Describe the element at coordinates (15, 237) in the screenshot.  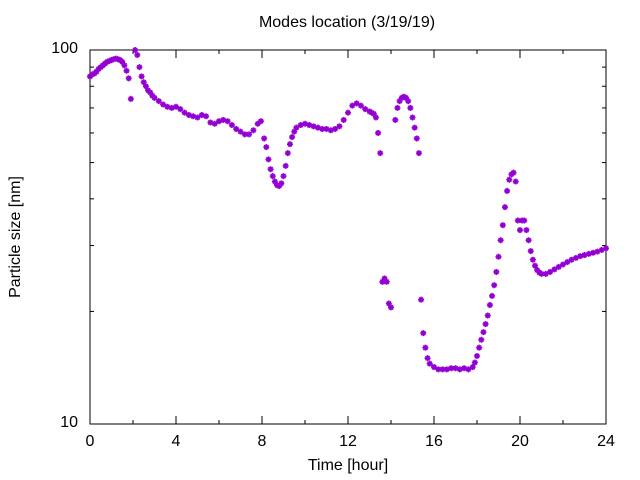
I see `y-axis-label: Particle size [nm]` at that location.